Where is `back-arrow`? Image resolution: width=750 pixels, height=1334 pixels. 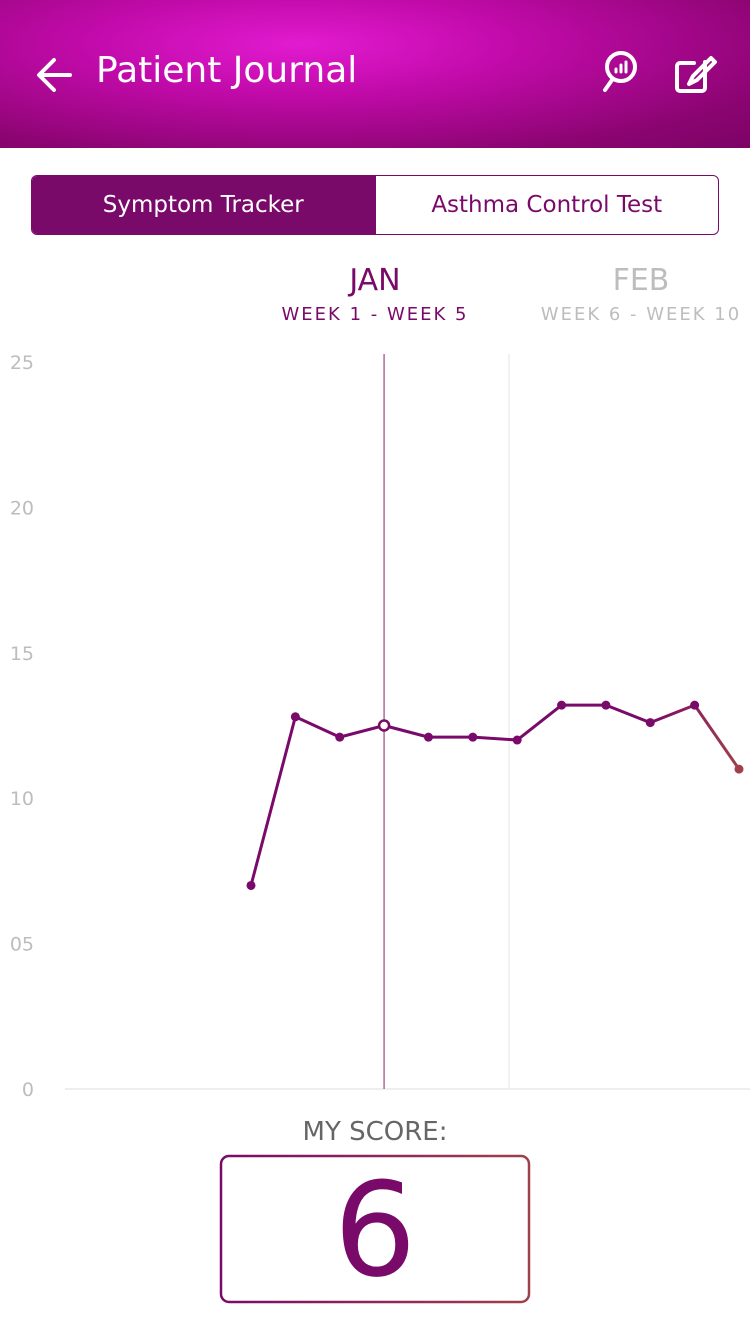
back-arrow is located at coordinates (54, 75).